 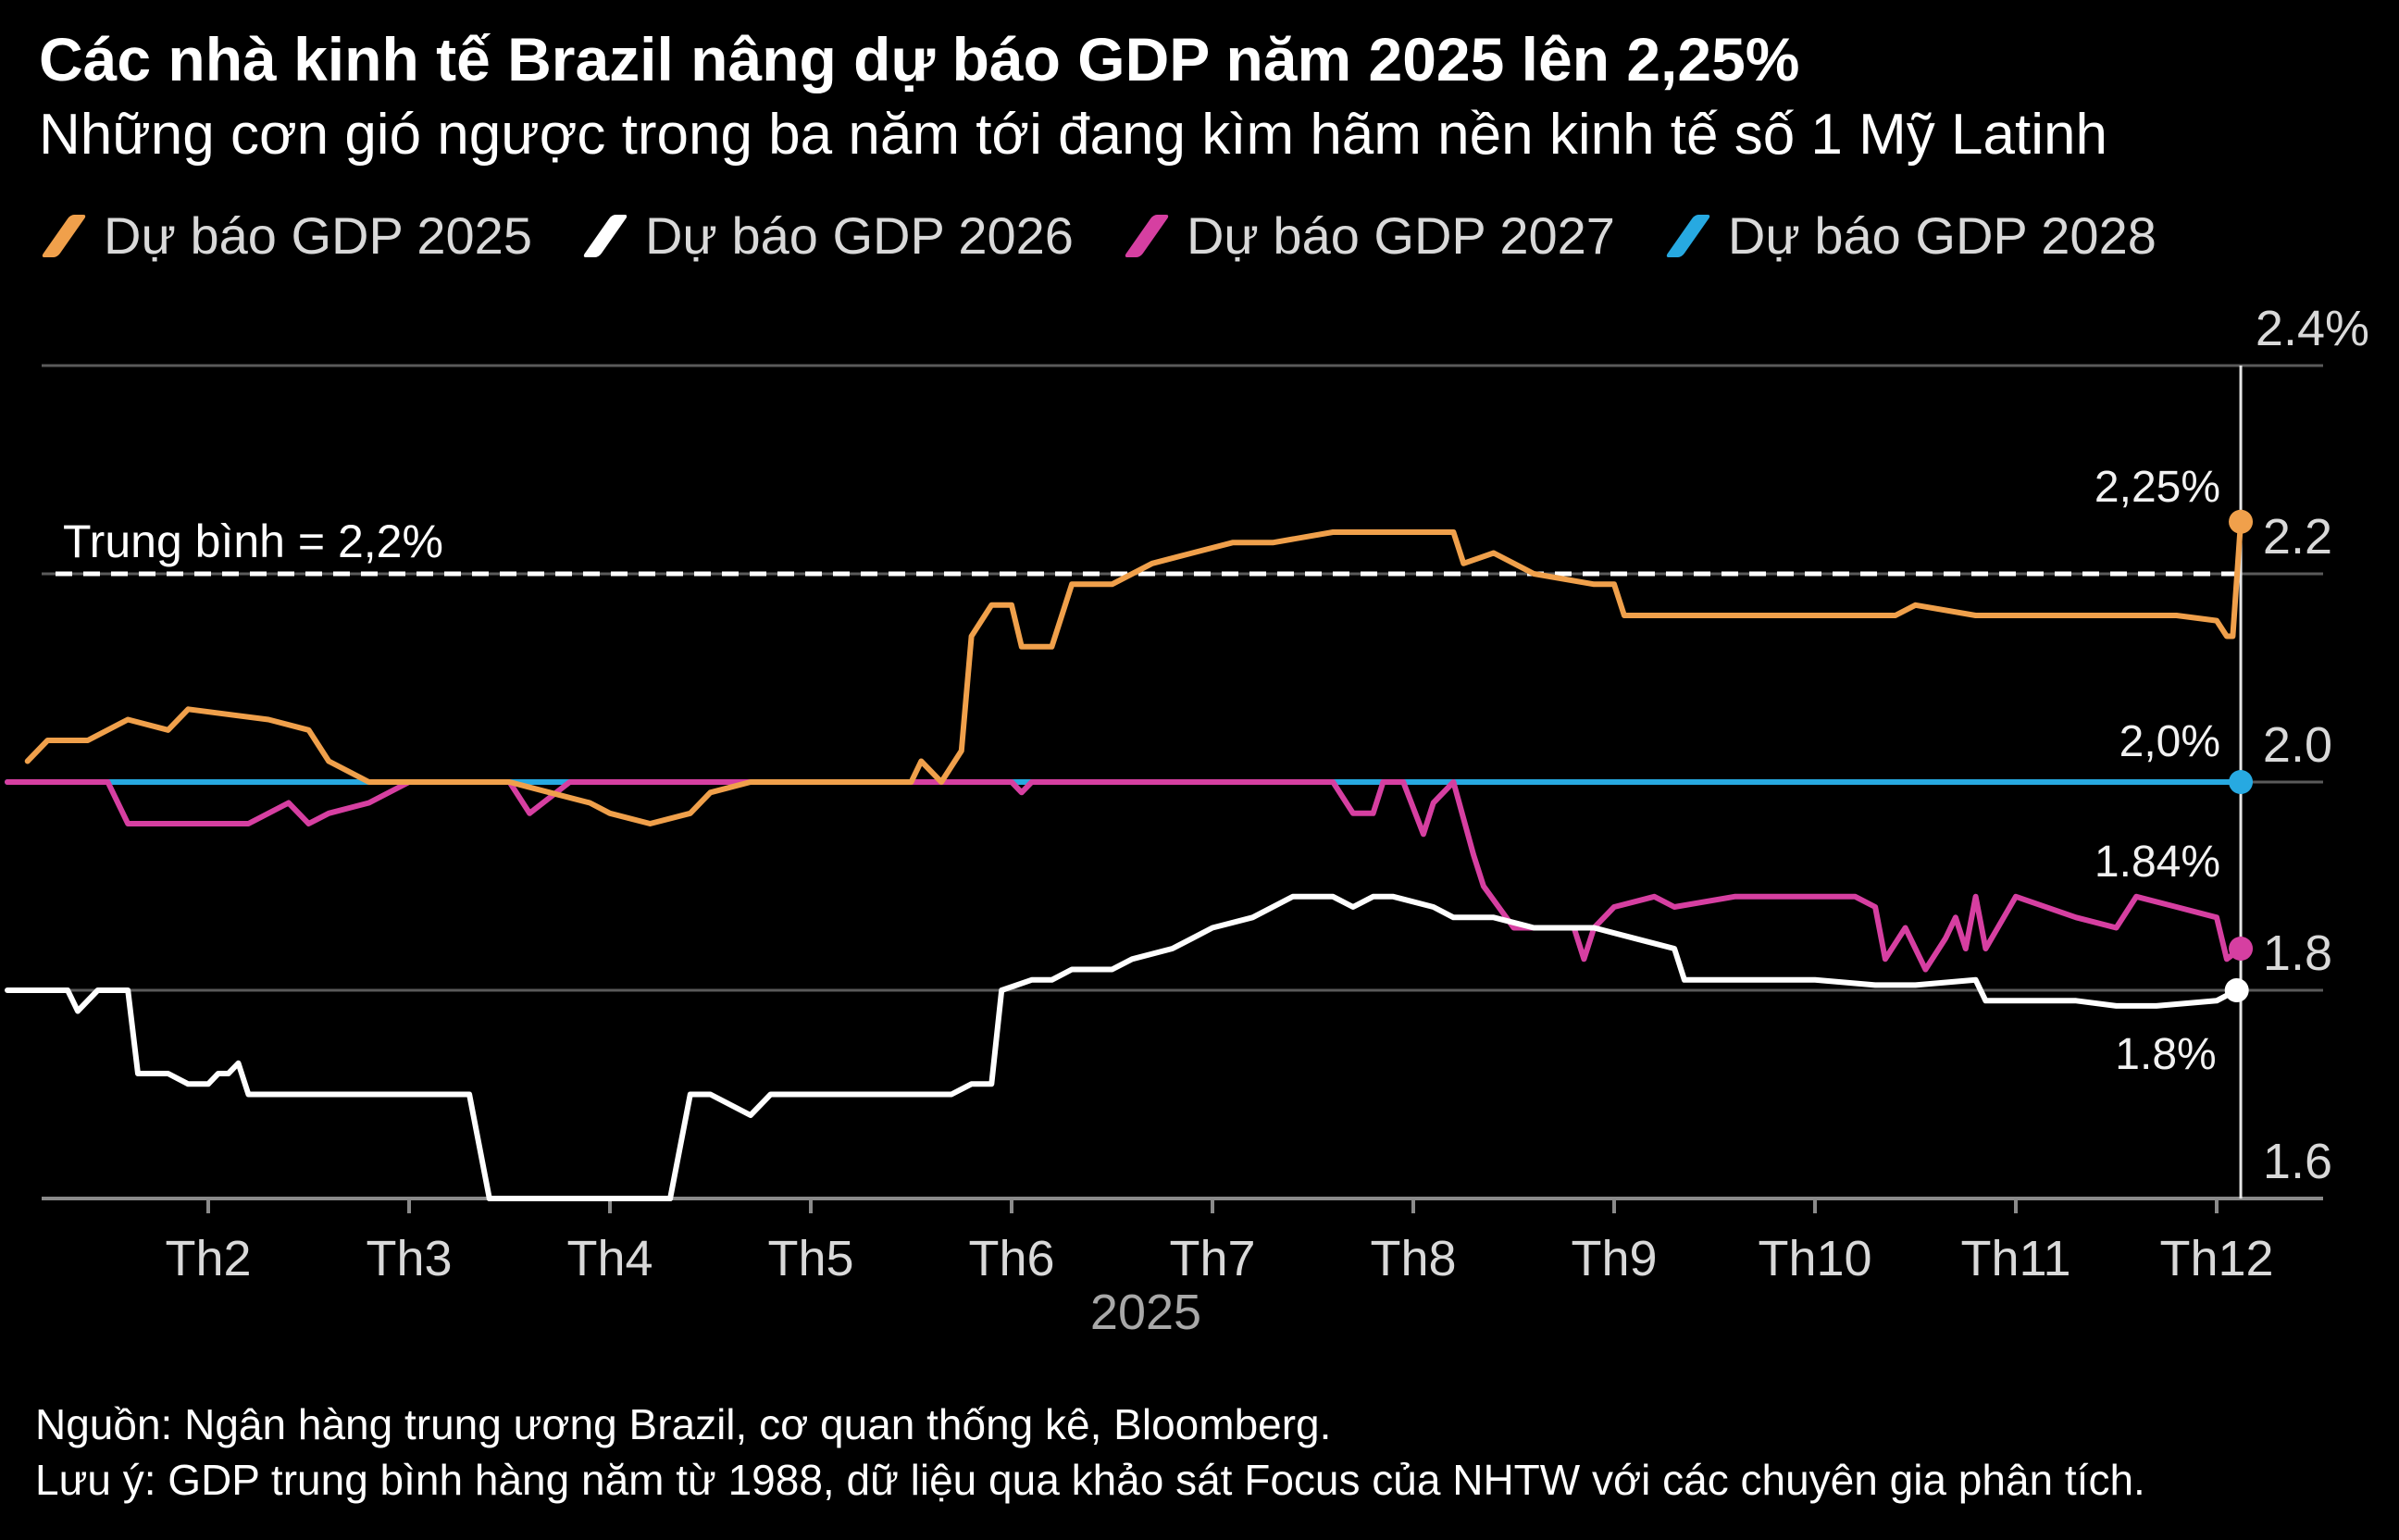 I want to click on x-tick-label: Th6, so click(x=1011, y=1258).